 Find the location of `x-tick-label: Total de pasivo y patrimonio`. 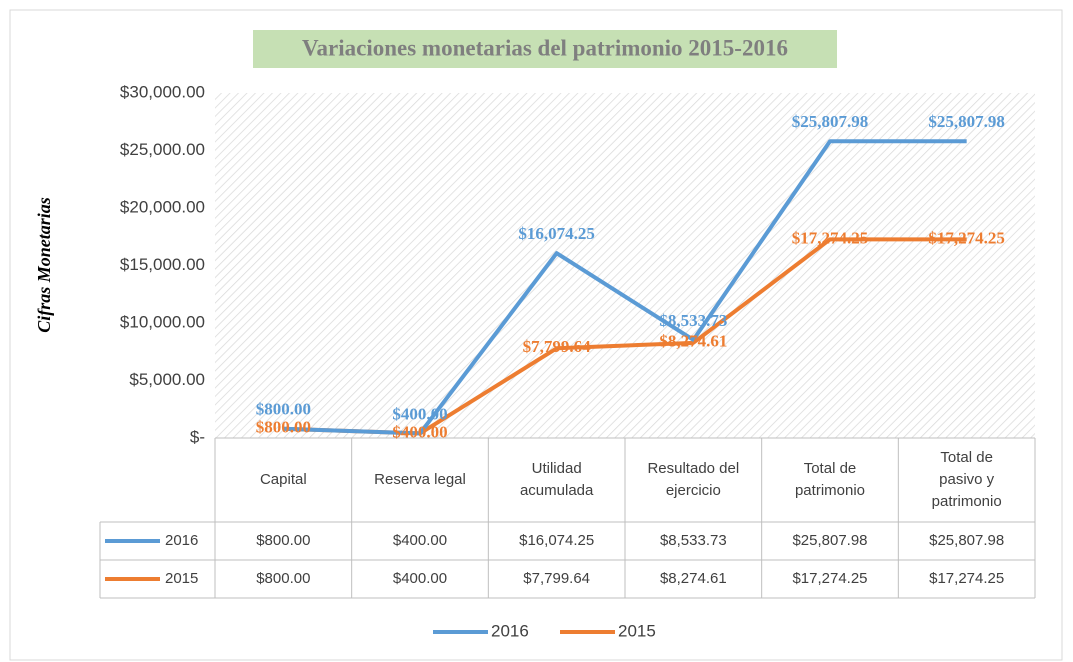

x-tick-label: Total de pasivo y patrimonio is located at coordinates (967, 479).